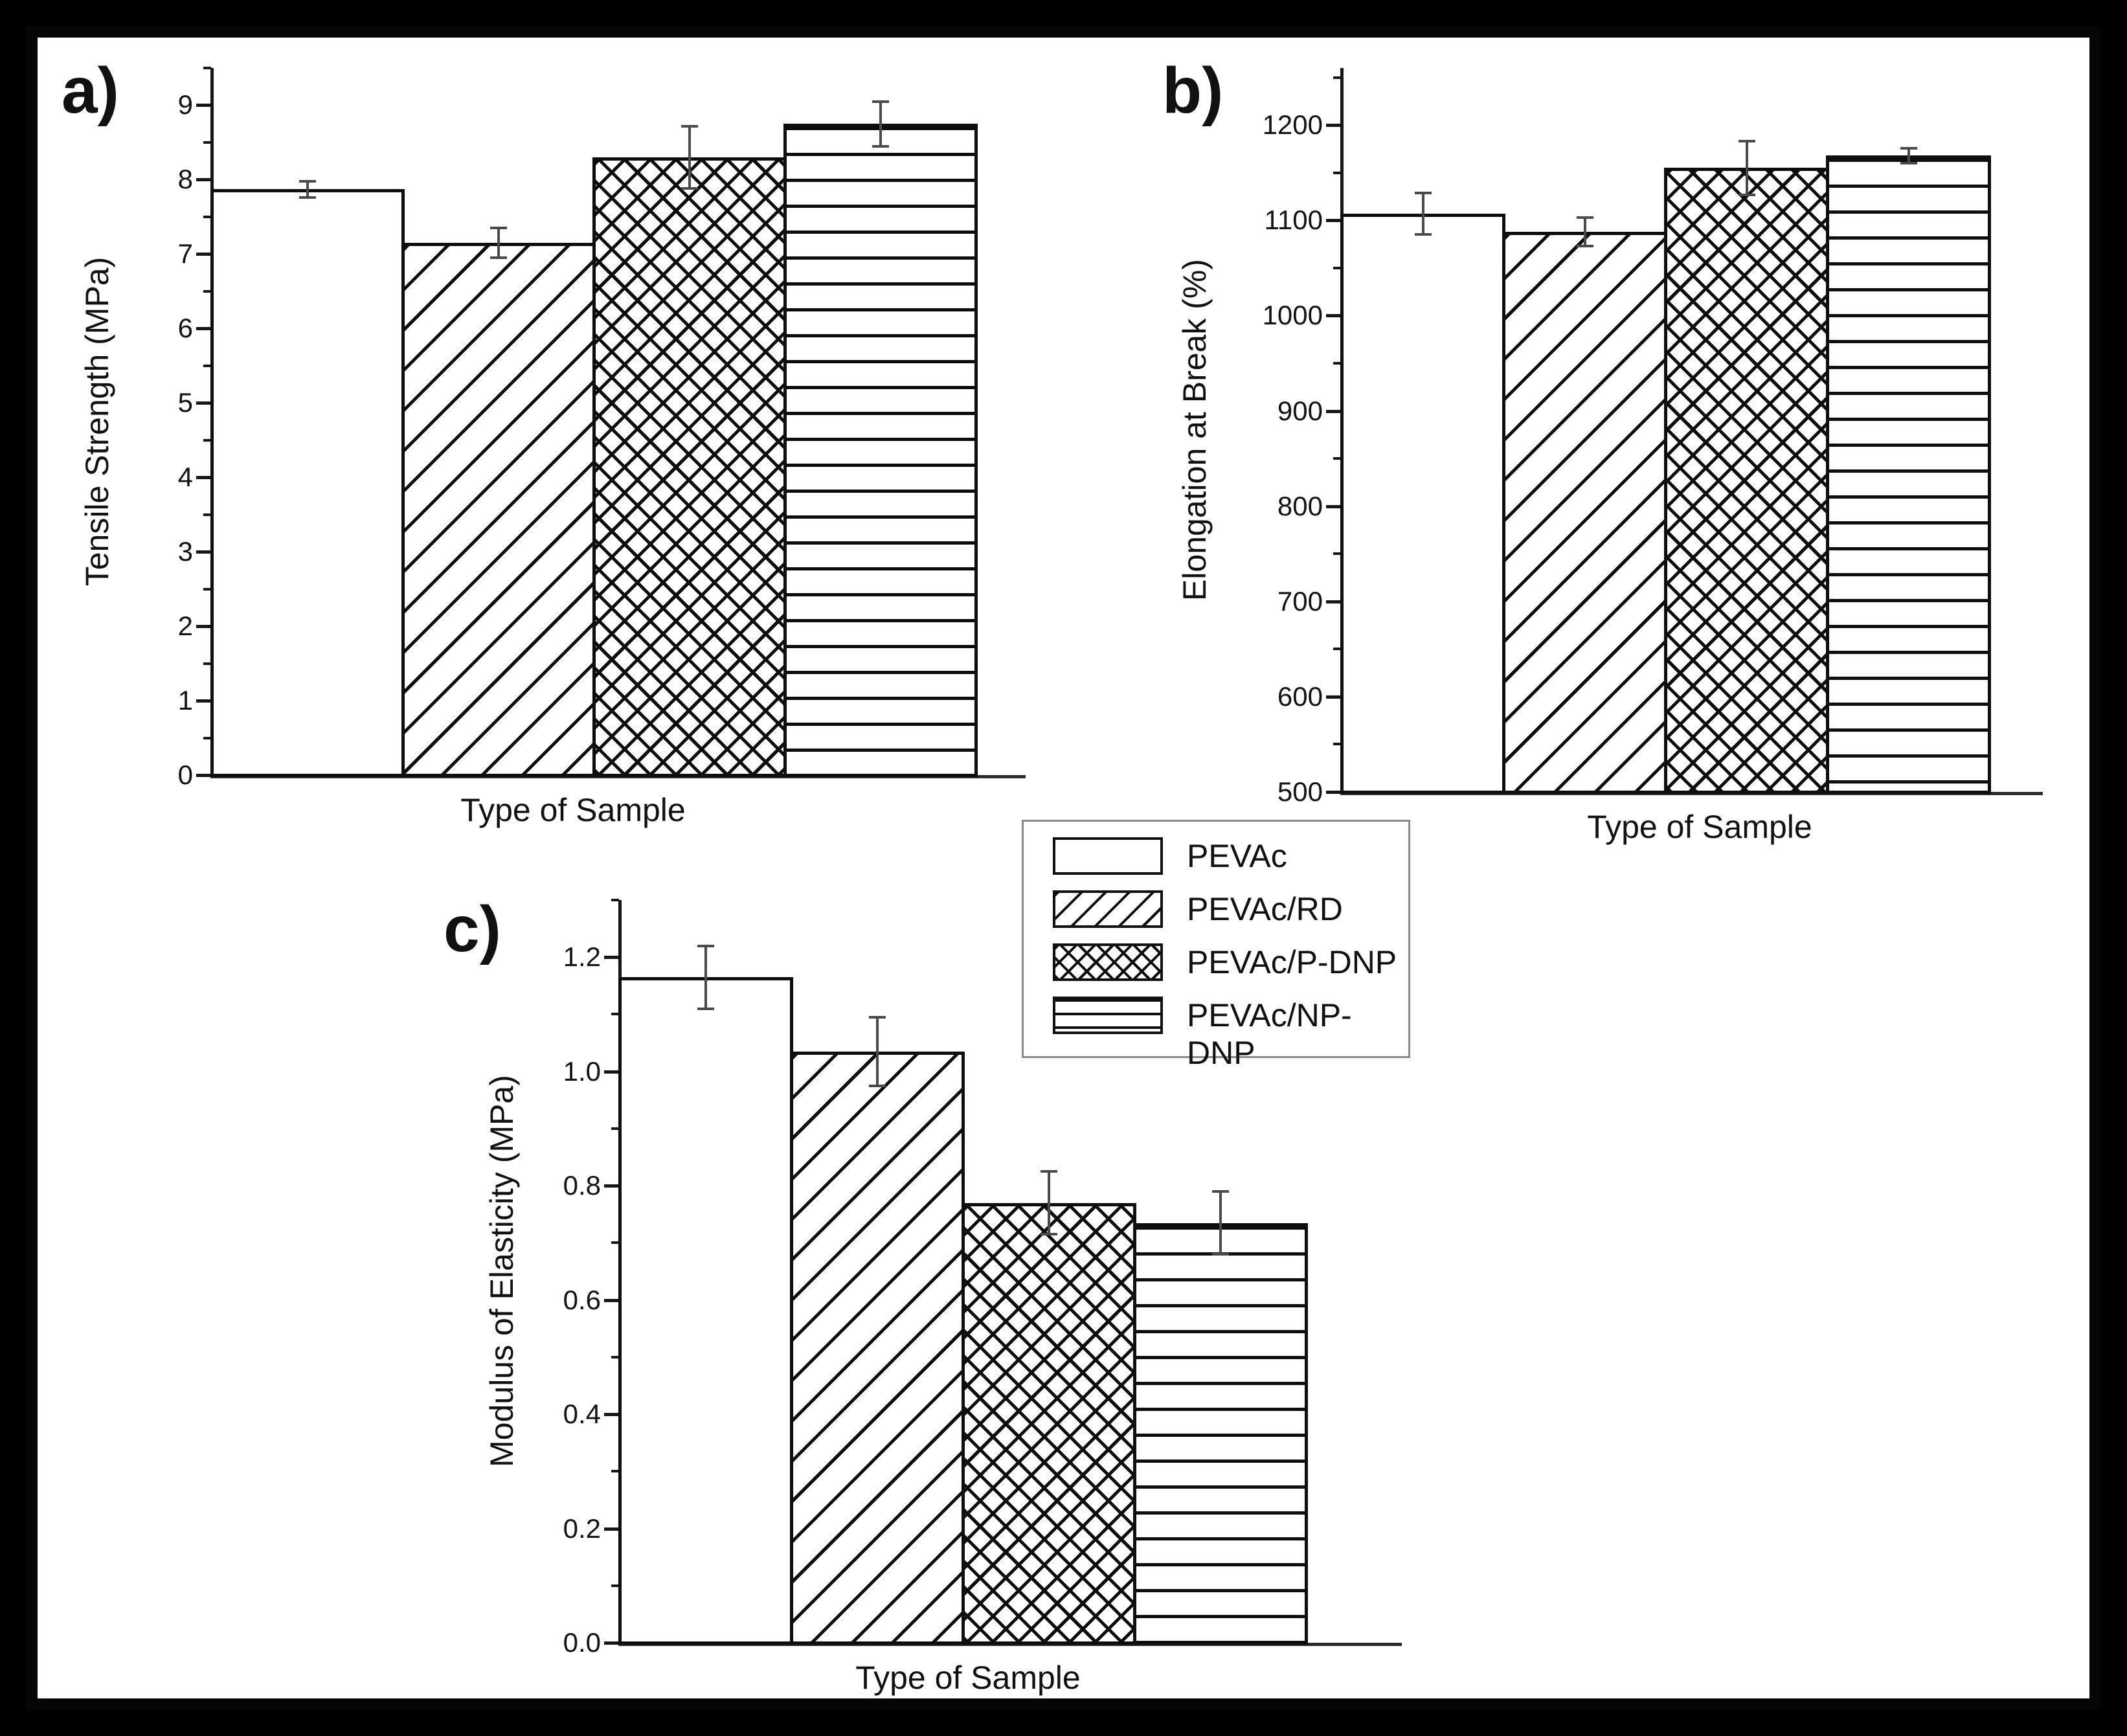 This screenshot has height=1736, width=2127. What do you see at coordinates (185, 253) in the screenshot?
I see `tick-label: 7` at bounding box center [185, 253].